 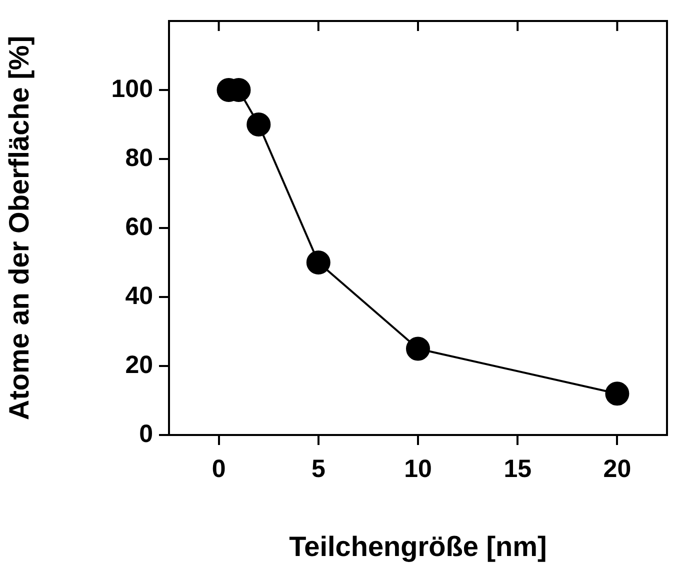 I want to click on x-tick-label: 15, so click(x=518, y=468).